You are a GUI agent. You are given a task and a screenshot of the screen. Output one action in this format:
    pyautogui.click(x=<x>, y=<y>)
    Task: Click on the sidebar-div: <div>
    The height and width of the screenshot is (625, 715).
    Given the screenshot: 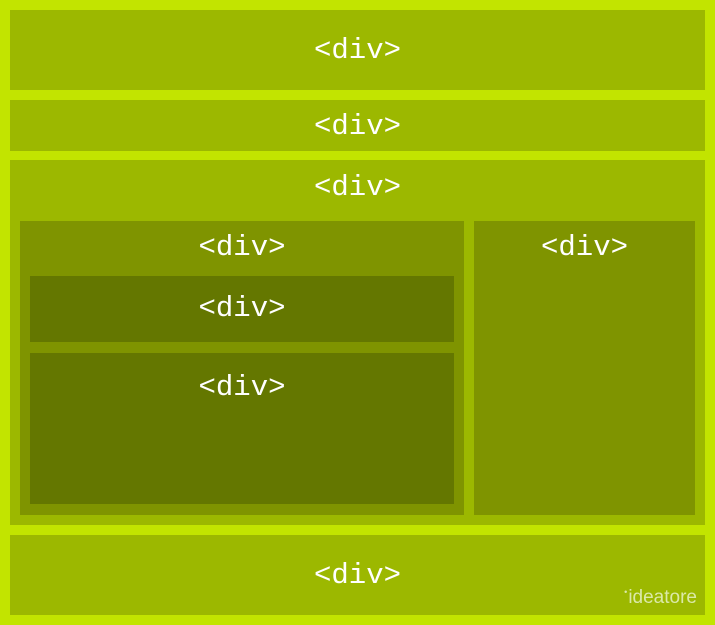 What is the action you would take?
    pyautogui.click(x=584, y=368)
    